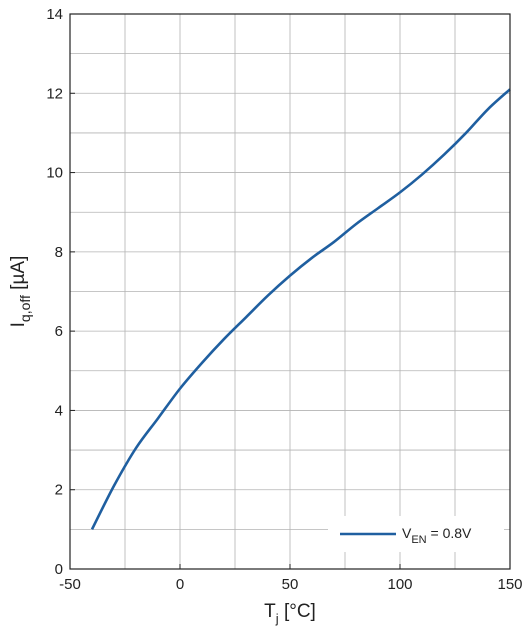 This screenshot has height=634, width=525. What do you see at coordinates (449, 533) in the screenshot?
I see `legend-label-rest: = 0.8V` at bounding box center [449, 533].